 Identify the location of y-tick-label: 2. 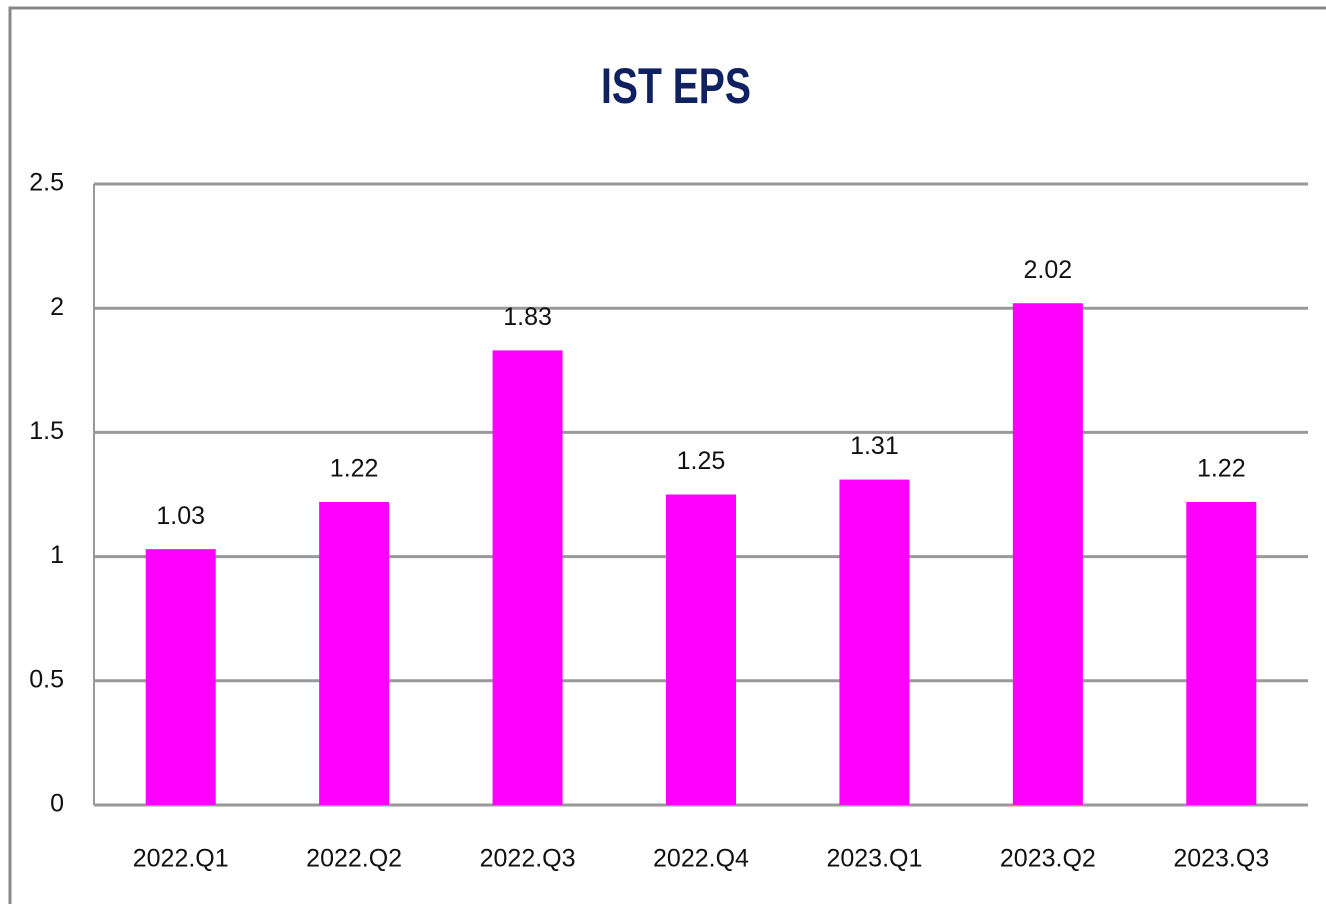
(57, 307).